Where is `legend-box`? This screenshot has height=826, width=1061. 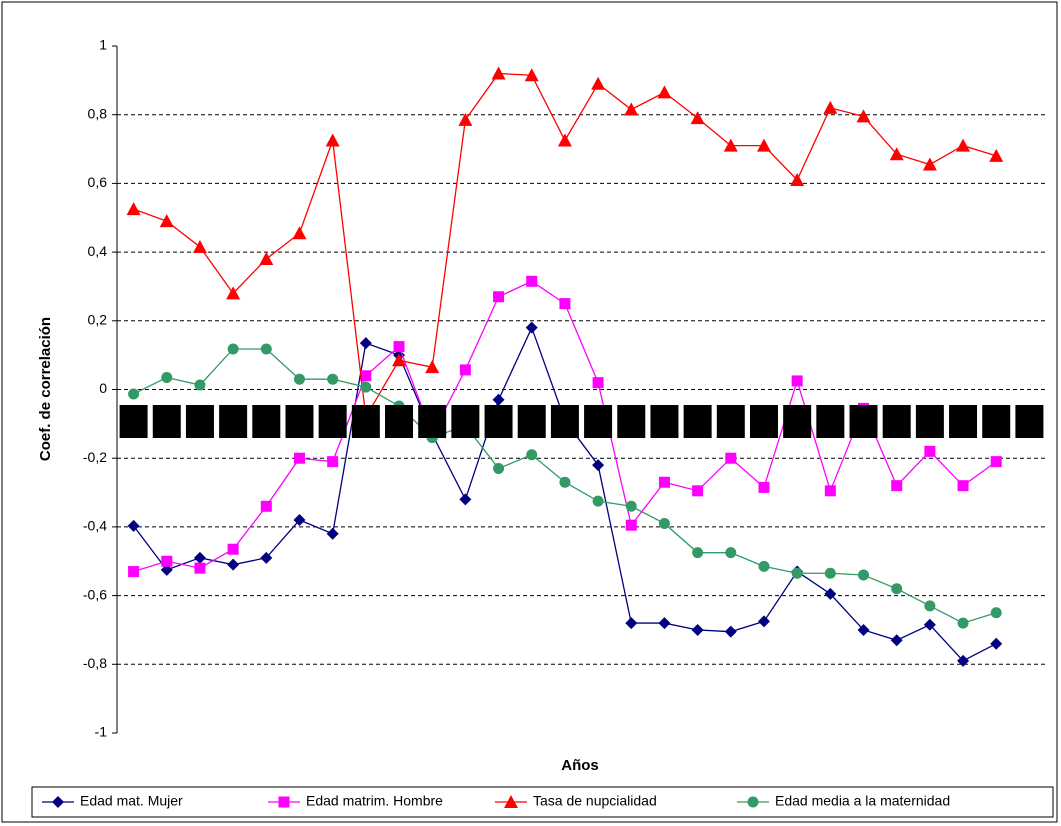 legend-box is located at coordinates (542, 802).